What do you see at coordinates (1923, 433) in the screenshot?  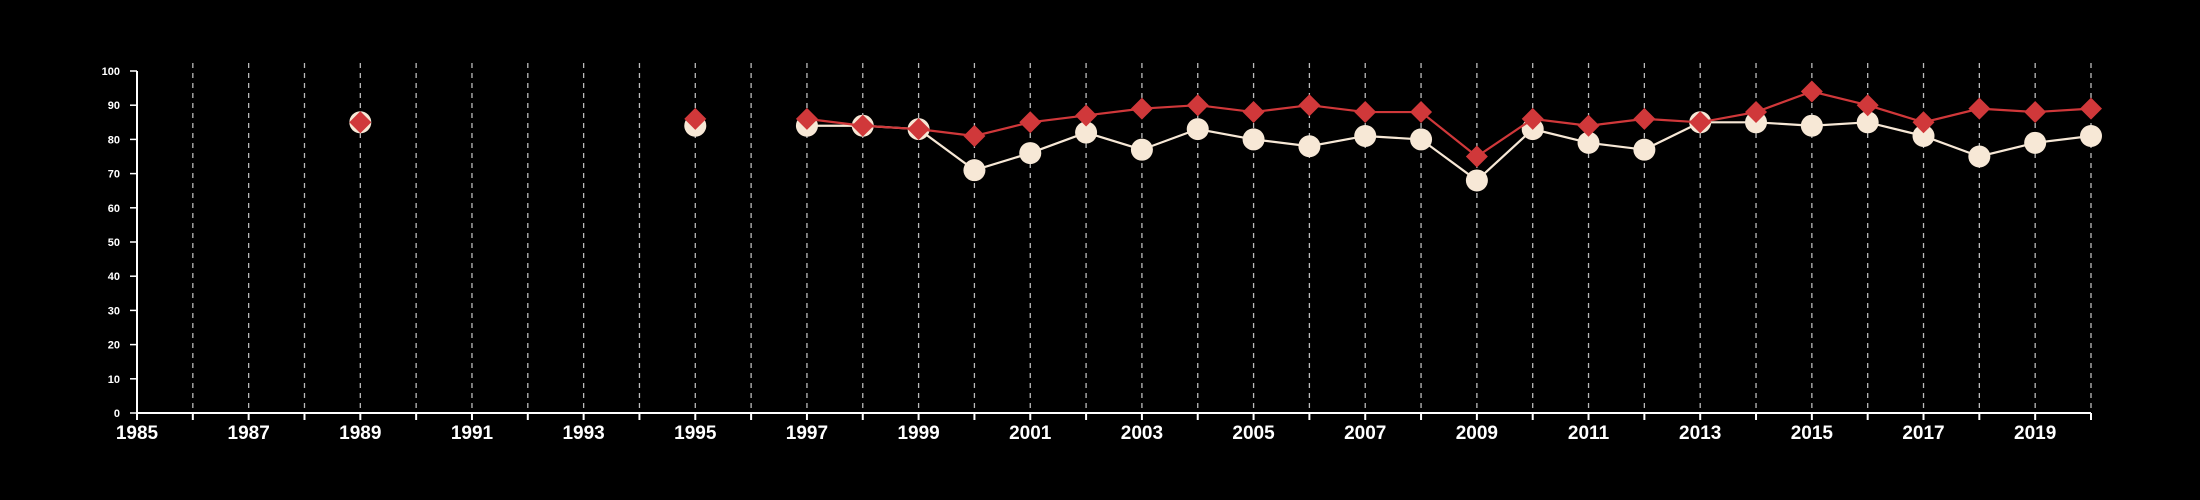 I see `x-tick-label-2017: 2017` at bounding box center [1923, 433].